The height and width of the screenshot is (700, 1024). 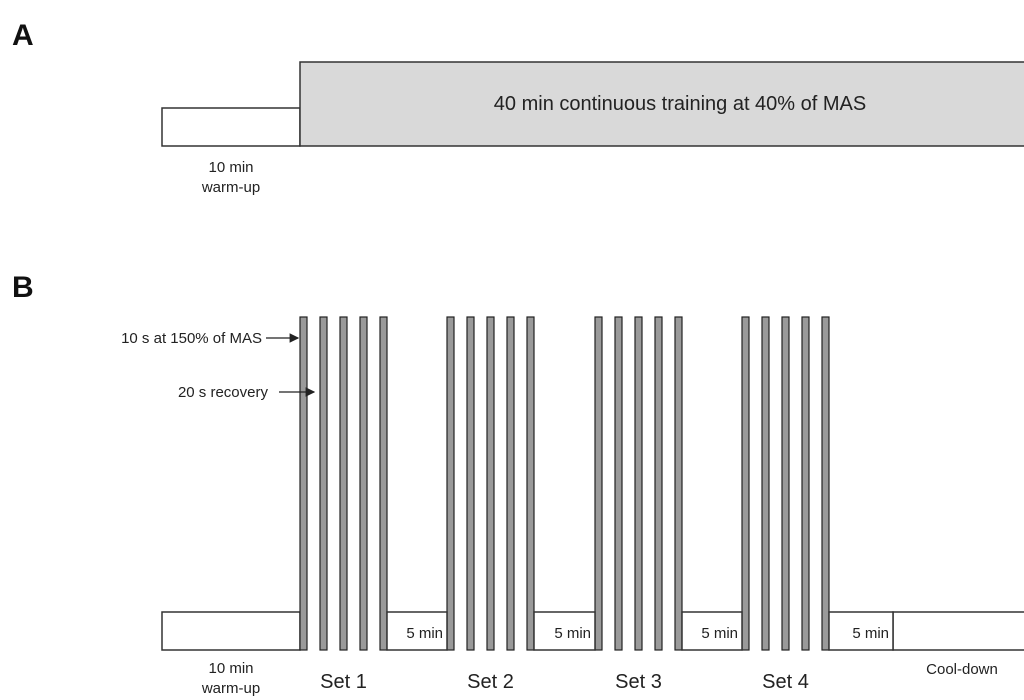 What do you see at coordinates (343, 682) in the screenshot?
I see `set-label: Set 1` at bounding box center [343, 682].